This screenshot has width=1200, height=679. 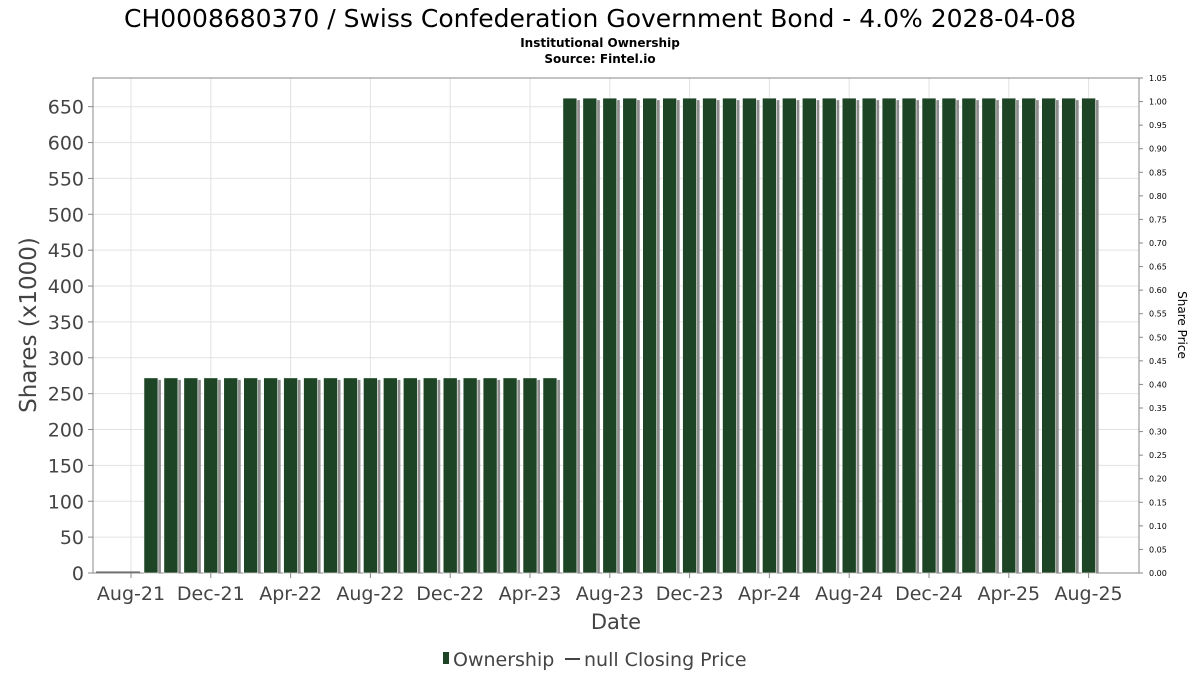 I want to click on chart-subtitle: Institutional Ownership, so click(x=600, y=43).